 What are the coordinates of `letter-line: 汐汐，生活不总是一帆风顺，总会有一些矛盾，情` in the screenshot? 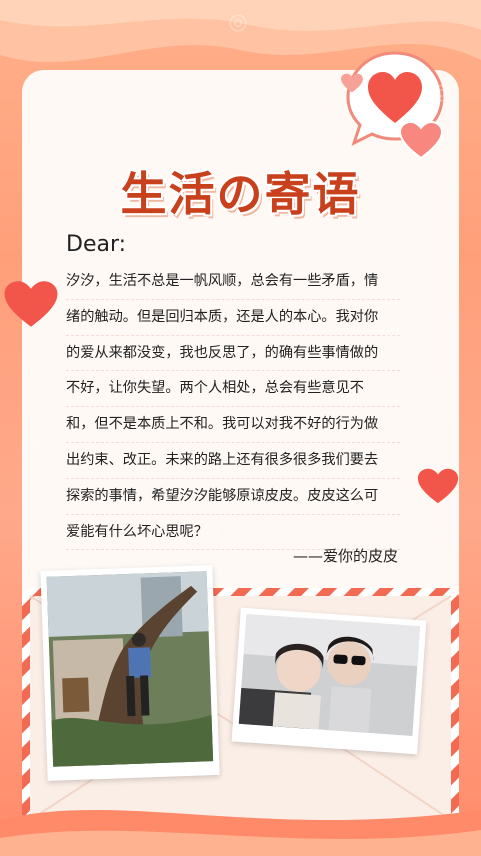 It's located at (233, 282).